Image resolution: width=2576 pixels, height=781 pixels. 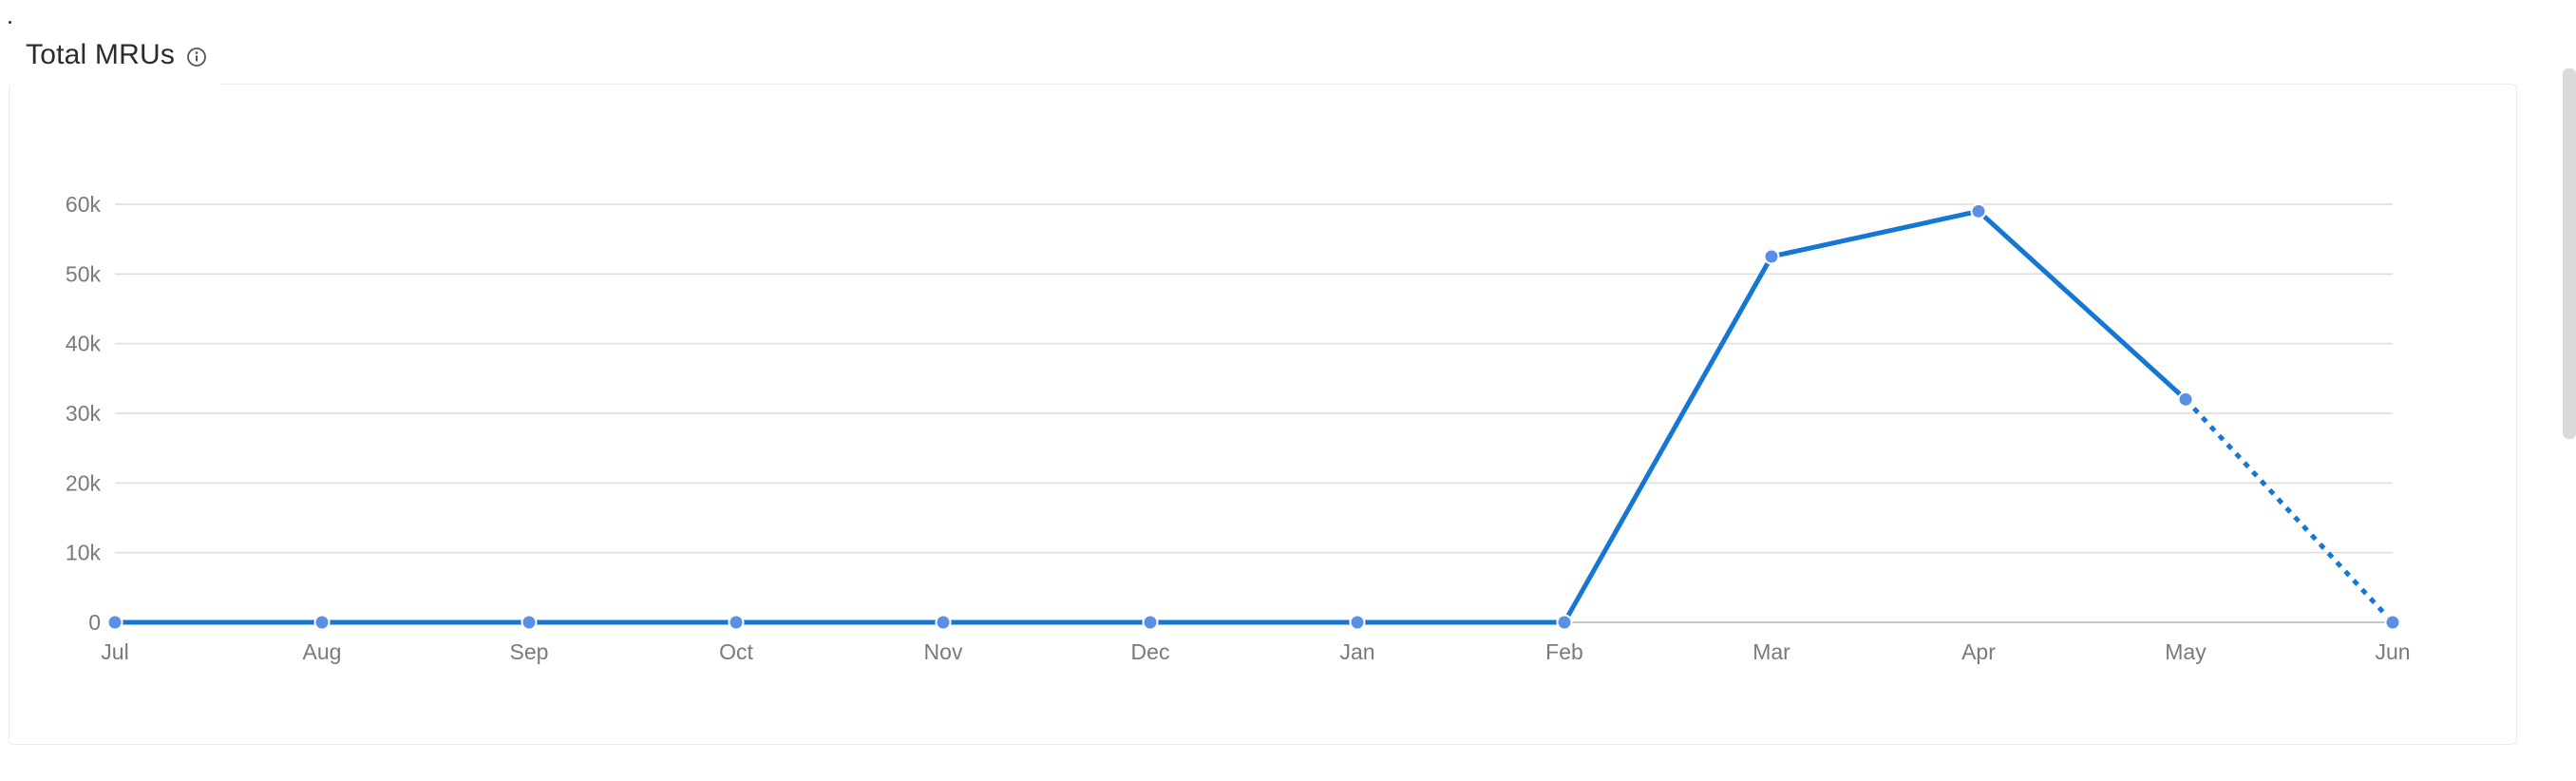 What do you see at coordinates (736, 651) in the screenshot?
I see `x-tick-label: Oct` at bounding box center [736, 651].